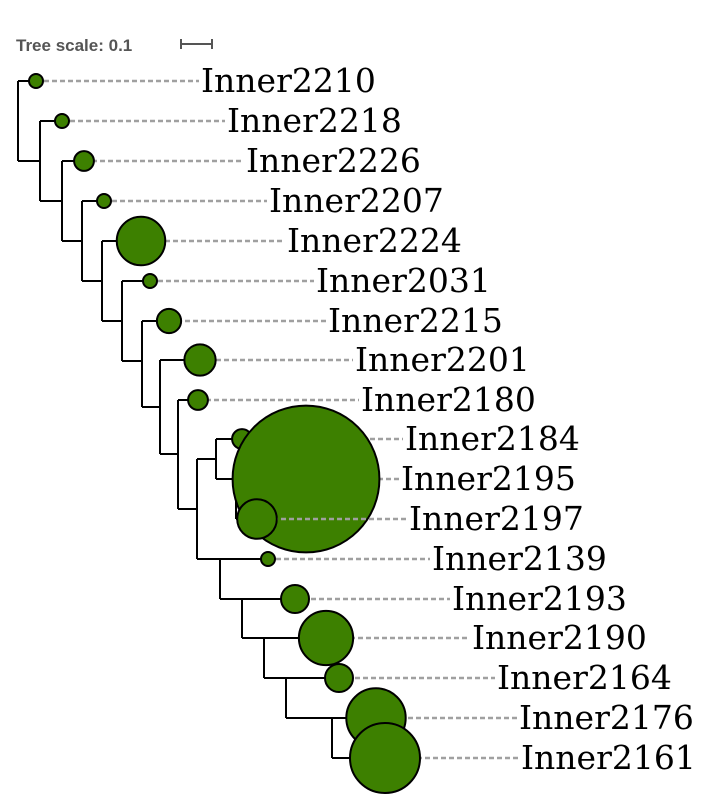 This screenshot has width=719, height=798. I want to click on leaf-inner2139, so click(345, 559).